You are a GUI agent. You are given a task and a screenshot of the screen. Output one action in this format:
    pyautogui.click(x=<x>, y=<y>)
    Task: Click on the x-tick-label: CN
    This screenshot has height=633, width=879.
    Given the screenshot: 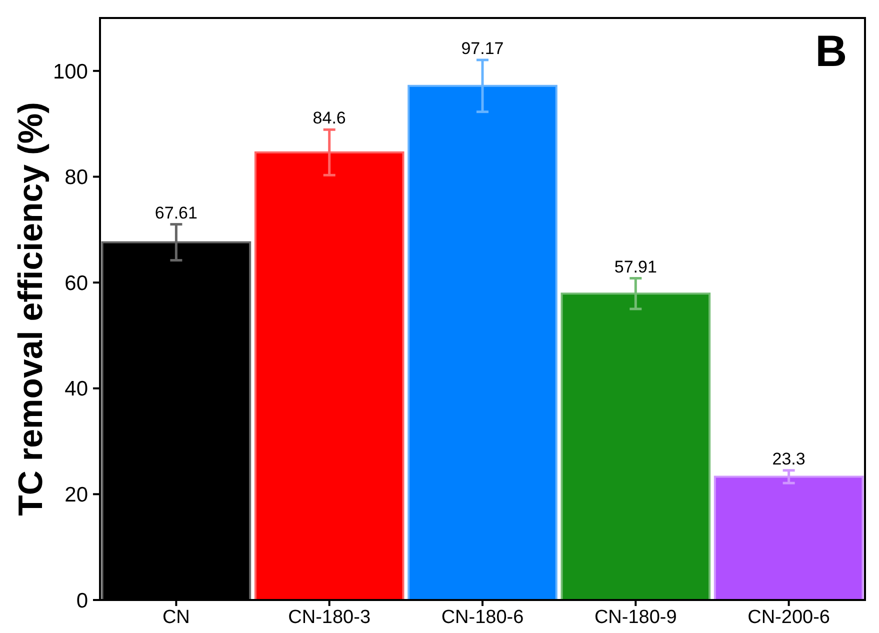 What is the action you would take?
    pyautogui.click(x=176, y=617)
    